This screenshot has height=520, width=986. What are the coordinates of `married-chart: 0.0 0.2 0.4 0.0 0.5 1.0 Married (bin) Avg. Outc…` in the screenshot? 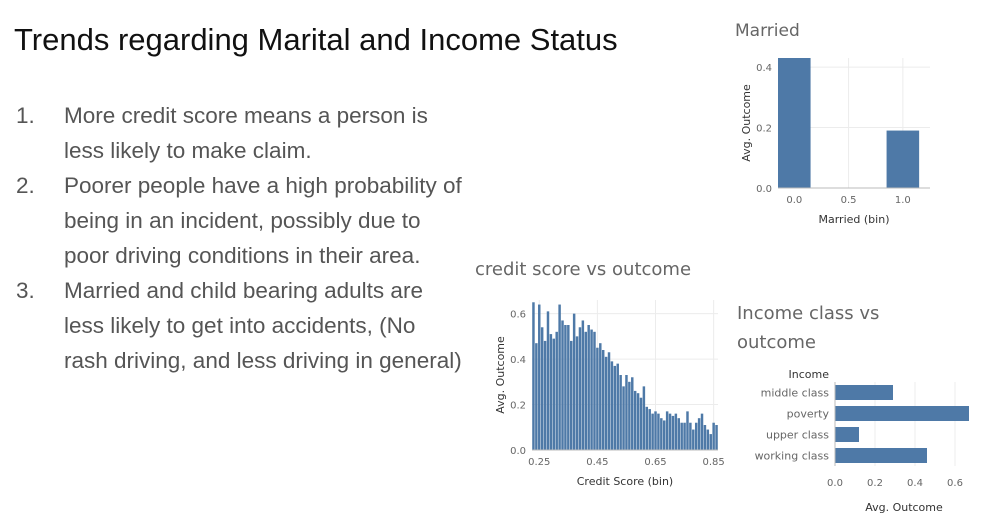 It's located at (835, 142).